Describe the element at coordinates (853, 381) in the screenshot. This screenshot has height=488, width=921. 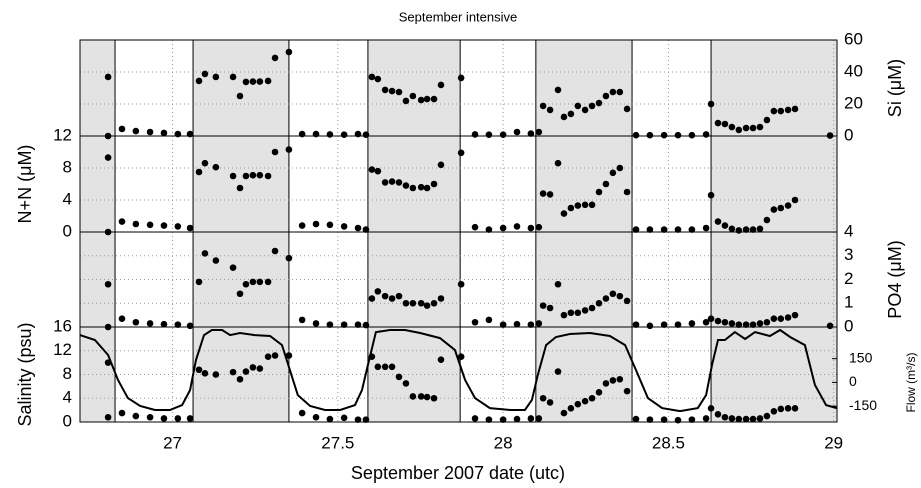
I see `y2-tick-label: 0` at that location.